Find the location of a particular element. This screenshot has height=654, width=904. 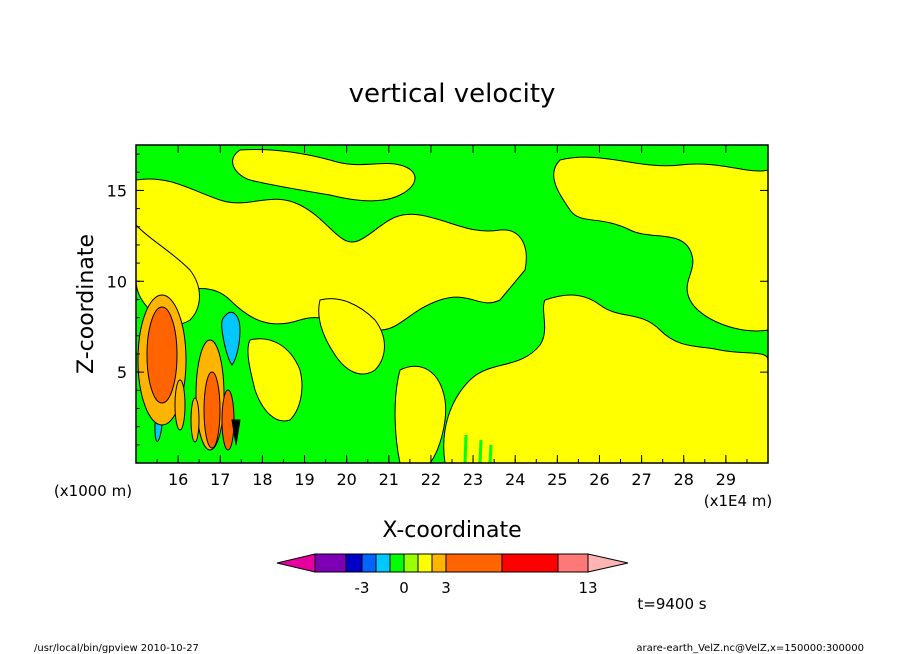

x-tick-label-18: 18 is located at coordinates (262, 479).